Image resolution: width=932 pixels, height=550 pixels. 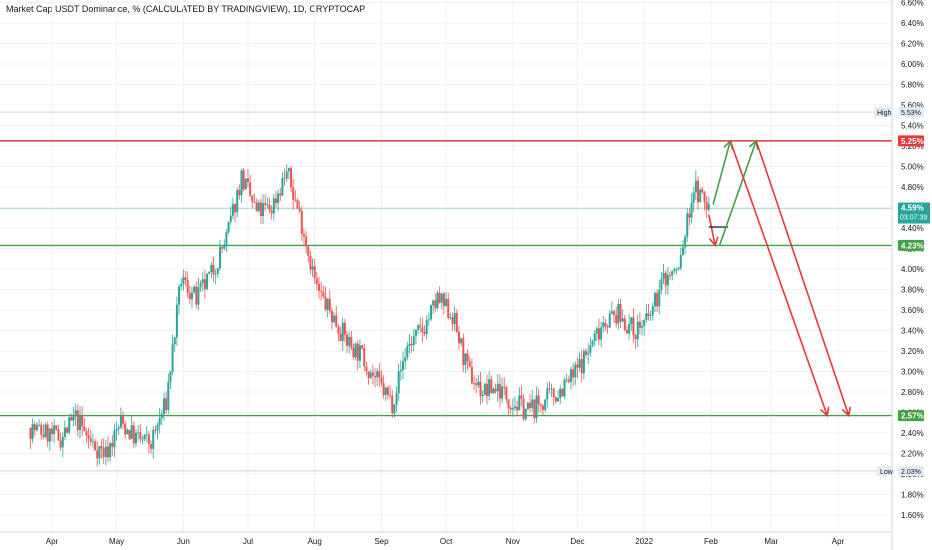 I want to click on x-tick-label: Sep, so click(x=381, y=541).